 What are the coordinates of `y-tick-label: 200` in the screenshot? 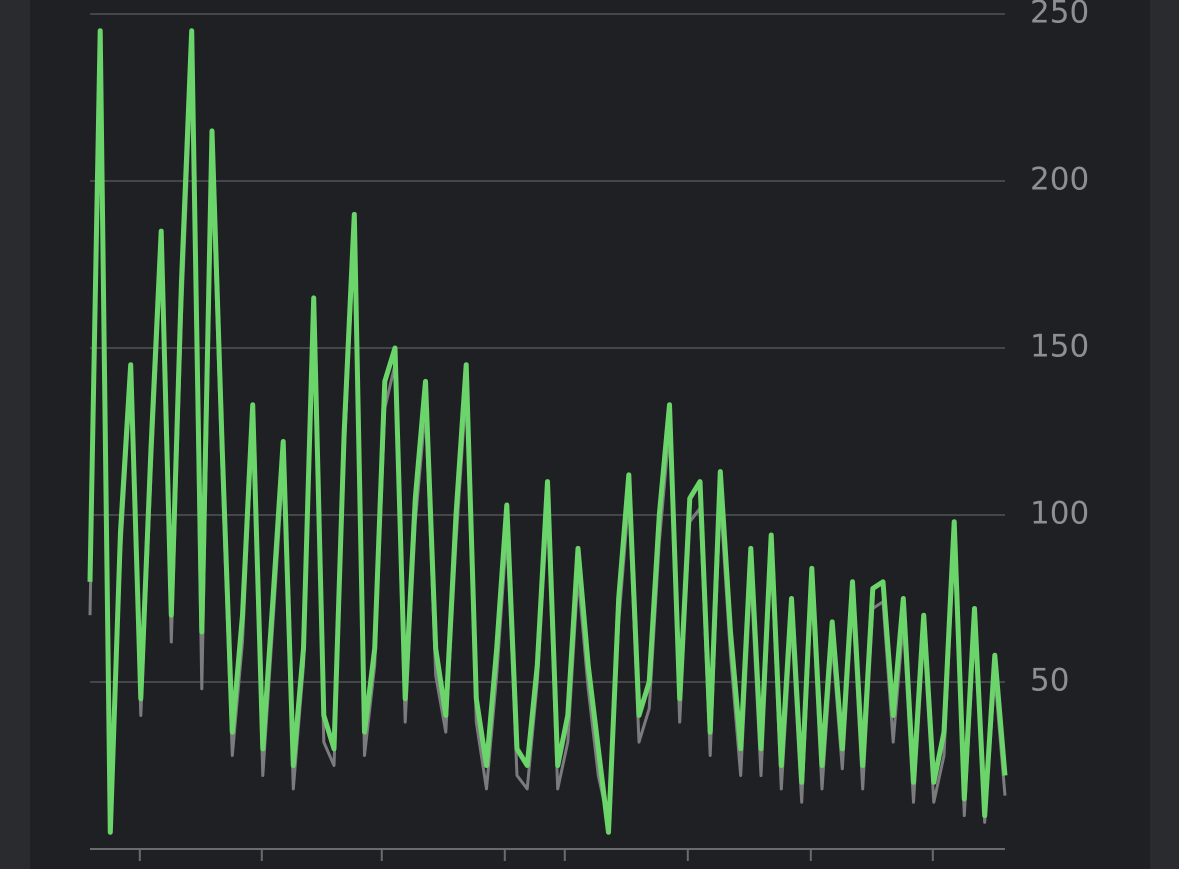 It's located at (1059, 180).